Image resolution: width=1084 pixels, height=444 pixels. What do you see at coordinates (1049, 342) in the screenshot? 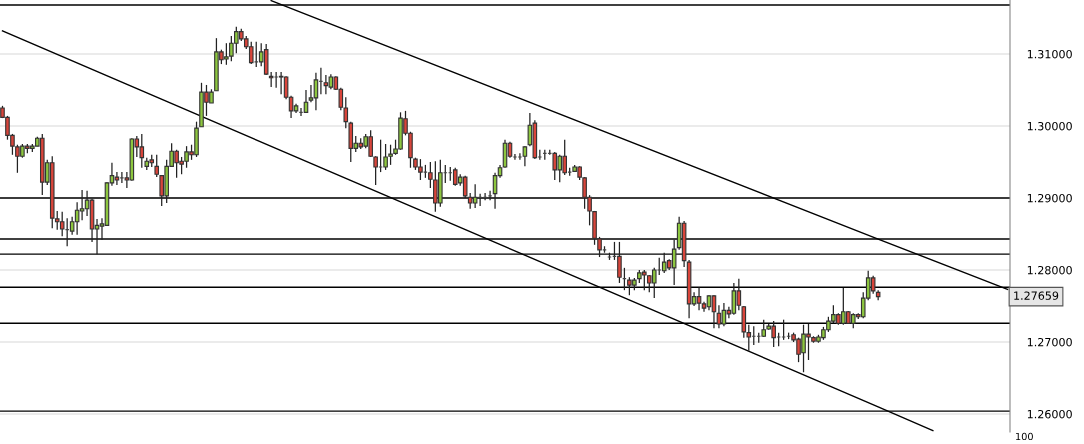
I see `y-tick-label: 1.27000` at bounding box center [1049, 342].